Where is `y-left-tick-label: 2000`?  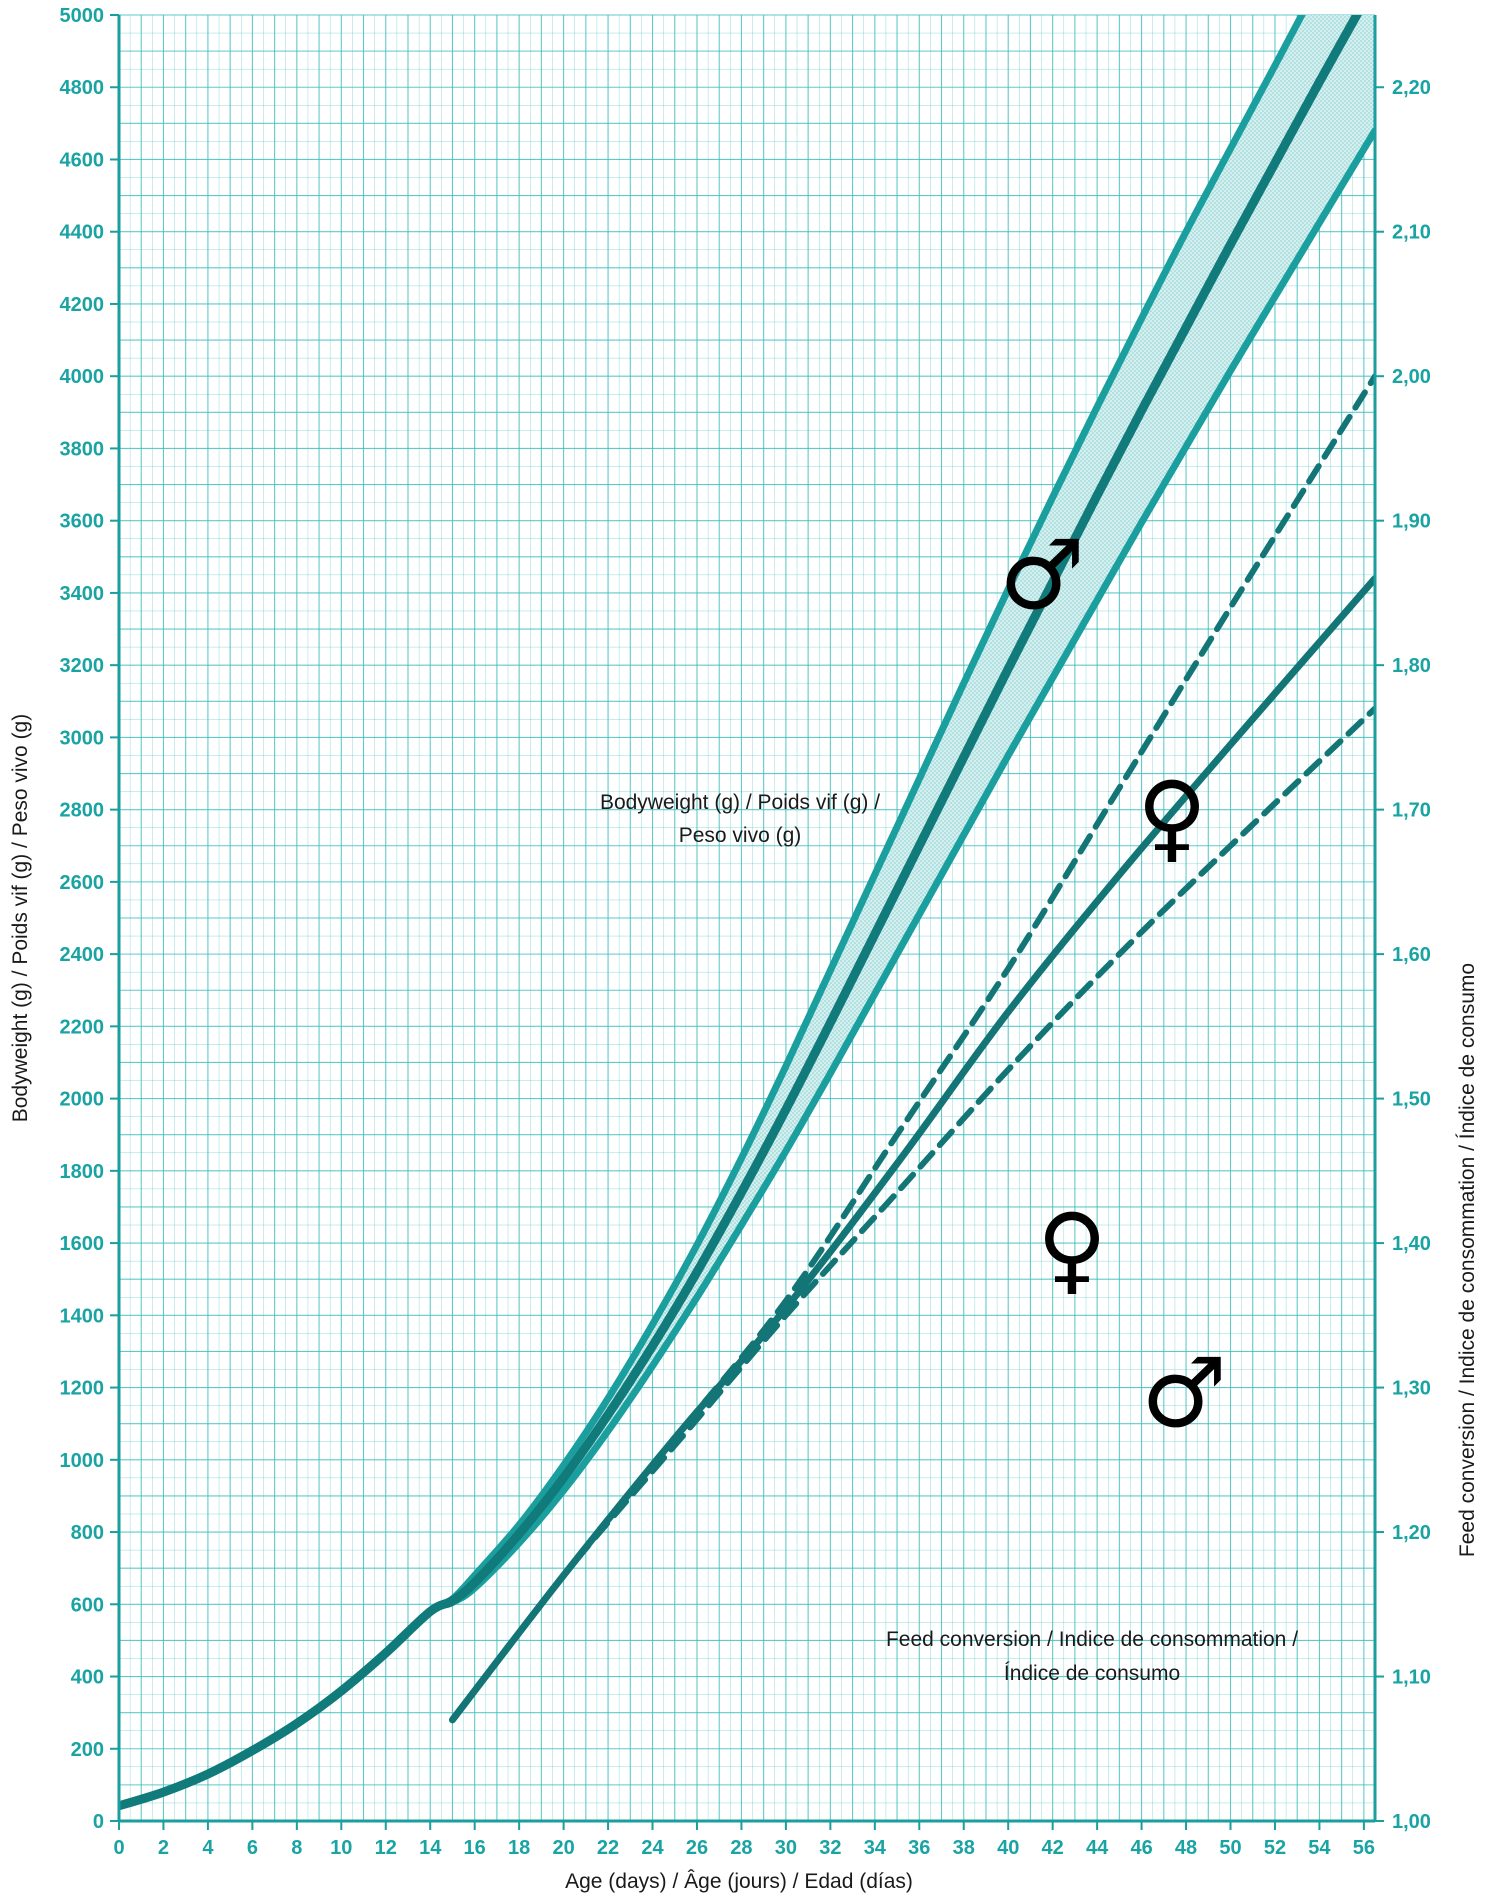 y-left-tick-label: 2000 is located at coordinates (82, 1100).